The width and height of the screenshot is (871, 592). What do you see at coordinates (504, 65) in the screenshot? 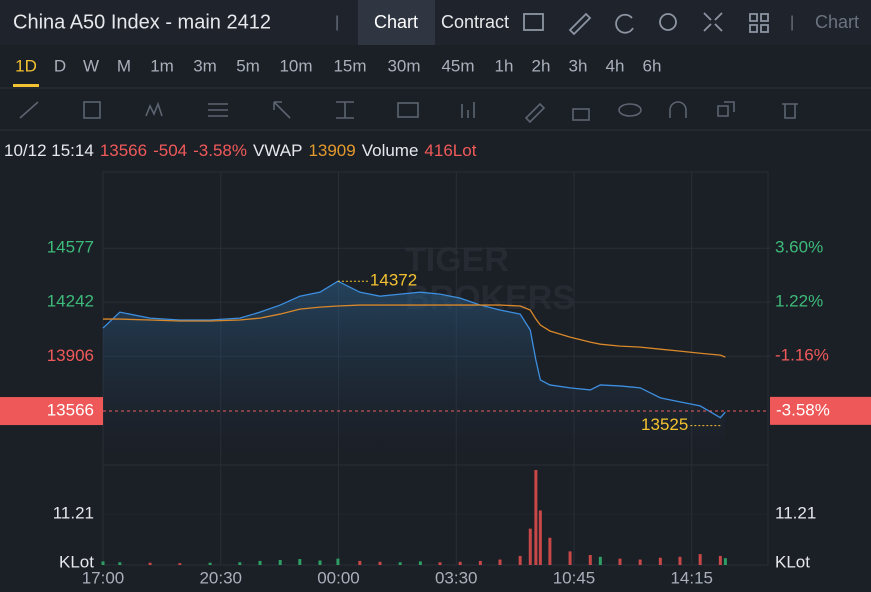
I see `timeframe: 1h` at bounding box center [504, 65].